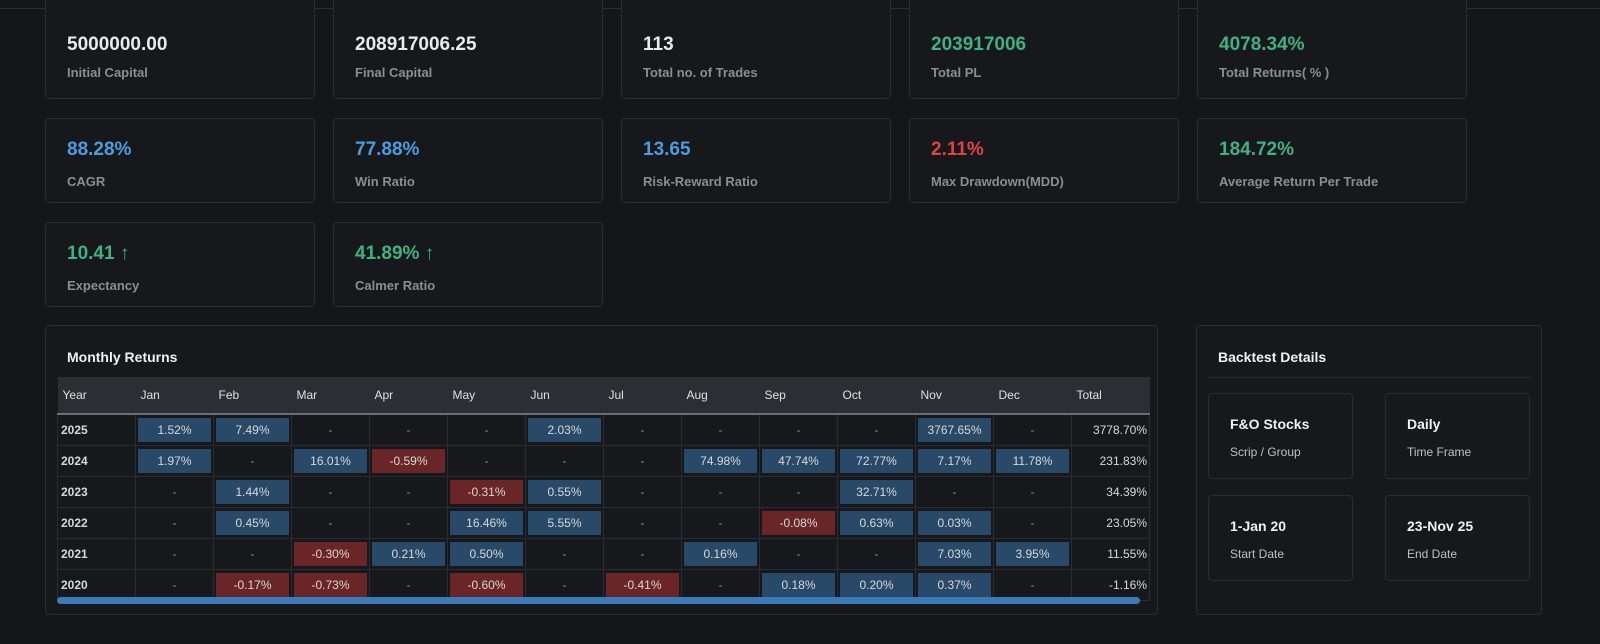 The image size is (1600, 644). What do you see at coordinates (86, 181) in the screenshot?
I see `metric-label: CAGR` at bounding box center [86, 181].